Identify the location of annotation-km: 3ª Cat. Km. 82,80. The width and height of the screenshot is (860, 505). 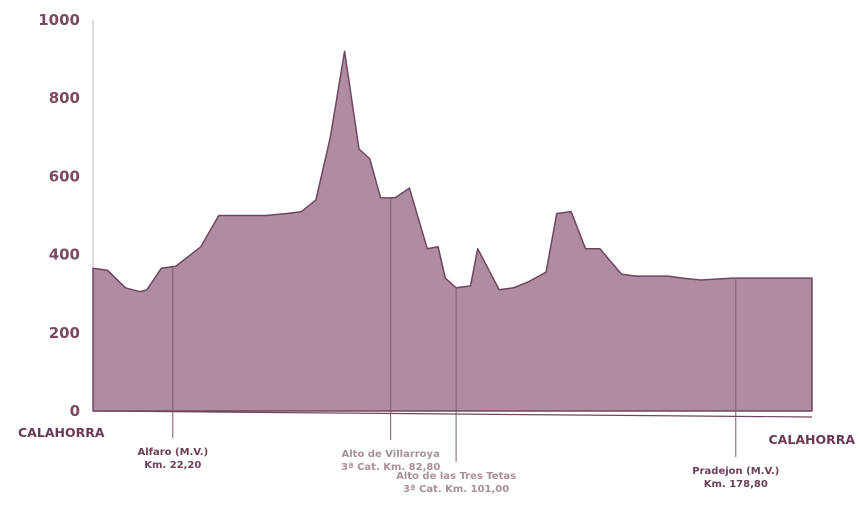
(390, 467).